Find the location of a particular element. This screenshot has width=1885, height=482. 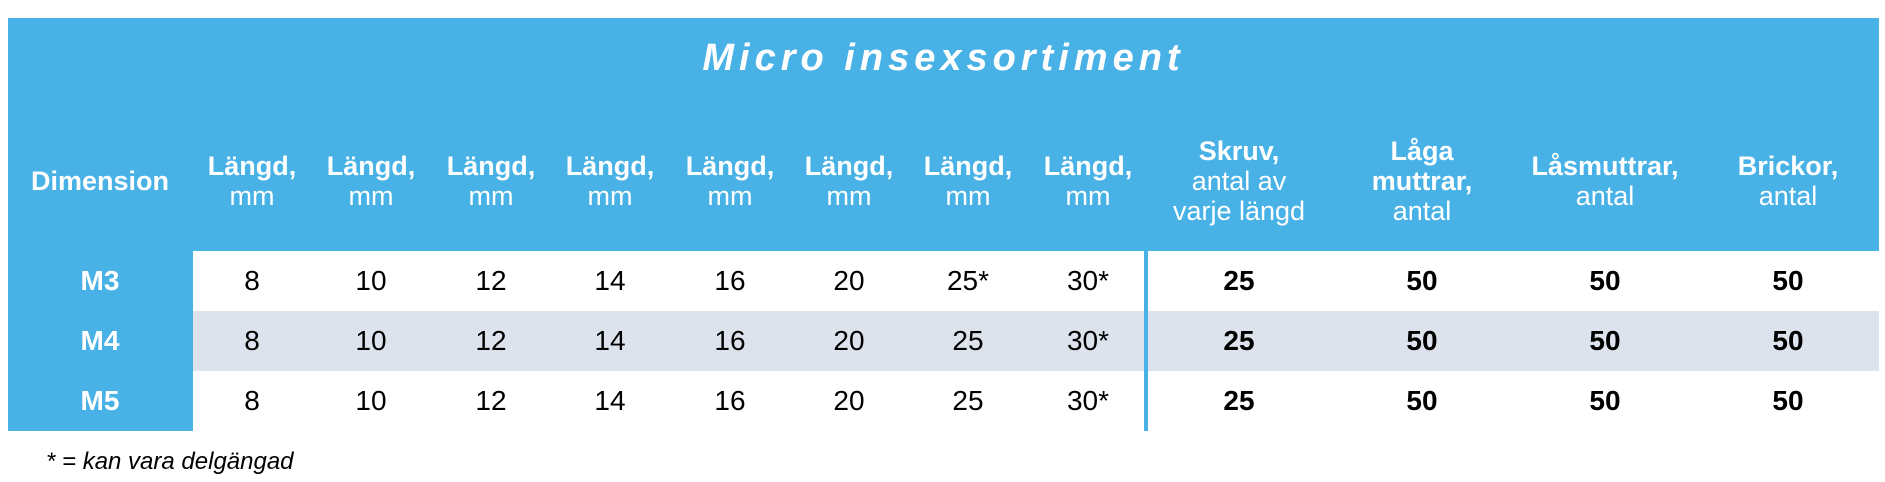

header-cell: Dimension is located at coordinates (100, 180).